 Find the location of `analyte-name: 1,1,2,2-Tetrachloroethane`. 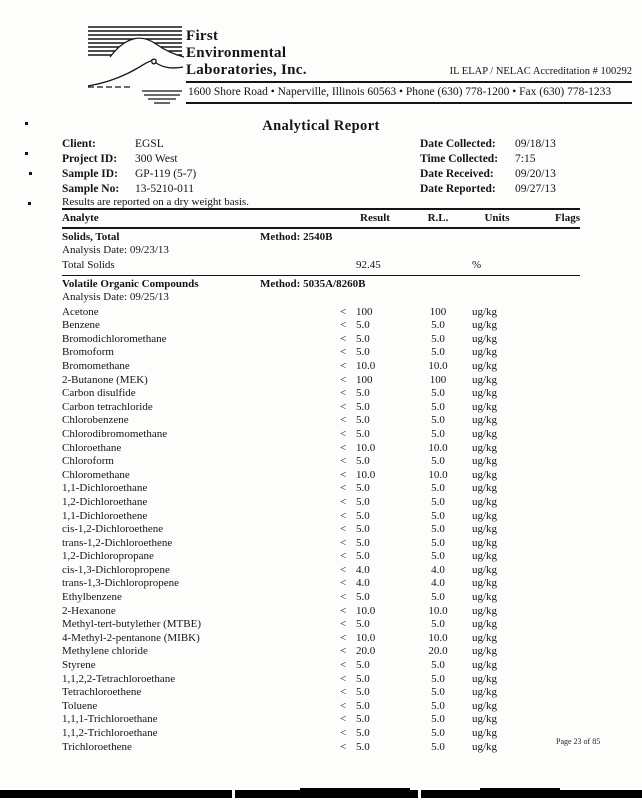

analyte-name: 1,1,2,2-Tetrachloroethane is located at coordinates (119, 678).